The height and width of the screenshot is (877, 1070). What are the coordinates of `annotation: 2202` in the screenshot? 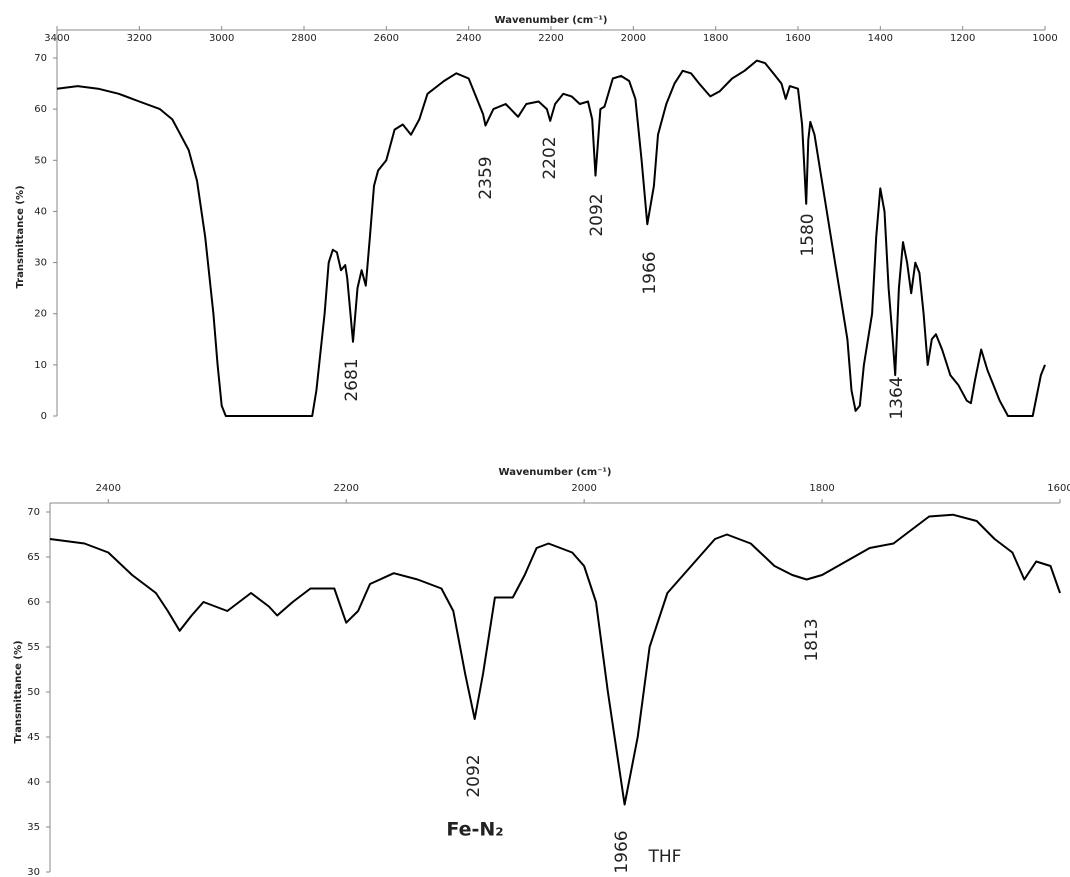 It's located at (550, 157).